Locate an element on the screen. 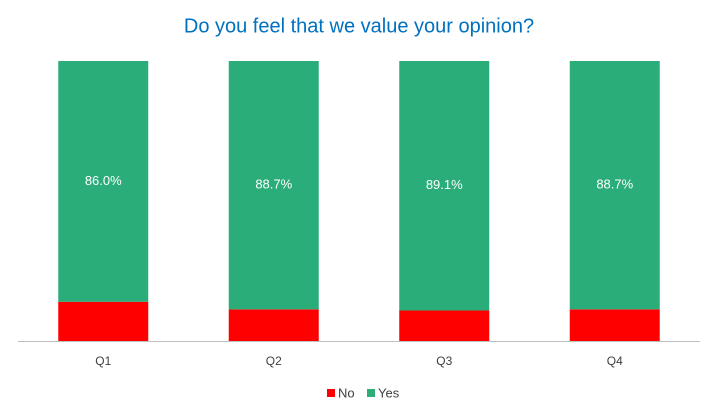 This screenshot has height=418, width=718. data-label: 89.1% is located at coordinates (444, 184).